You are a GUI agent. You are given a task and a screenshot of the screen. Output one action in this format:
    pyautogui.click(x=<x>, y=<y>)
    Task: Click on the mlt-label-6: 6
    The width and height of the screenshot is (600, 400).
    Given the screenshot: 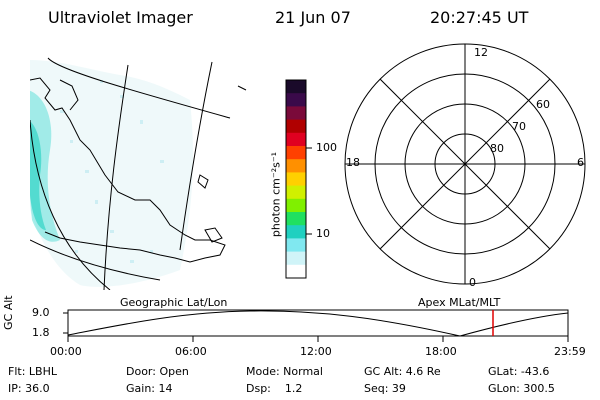 What is the action you would take?
    pyautogui.click(x=580, y=162)
    